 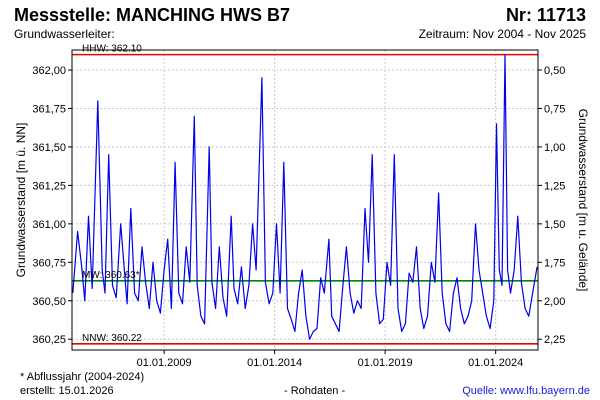 I want to click on y2-tick-label: 2,25, so click(x=554, y=340).